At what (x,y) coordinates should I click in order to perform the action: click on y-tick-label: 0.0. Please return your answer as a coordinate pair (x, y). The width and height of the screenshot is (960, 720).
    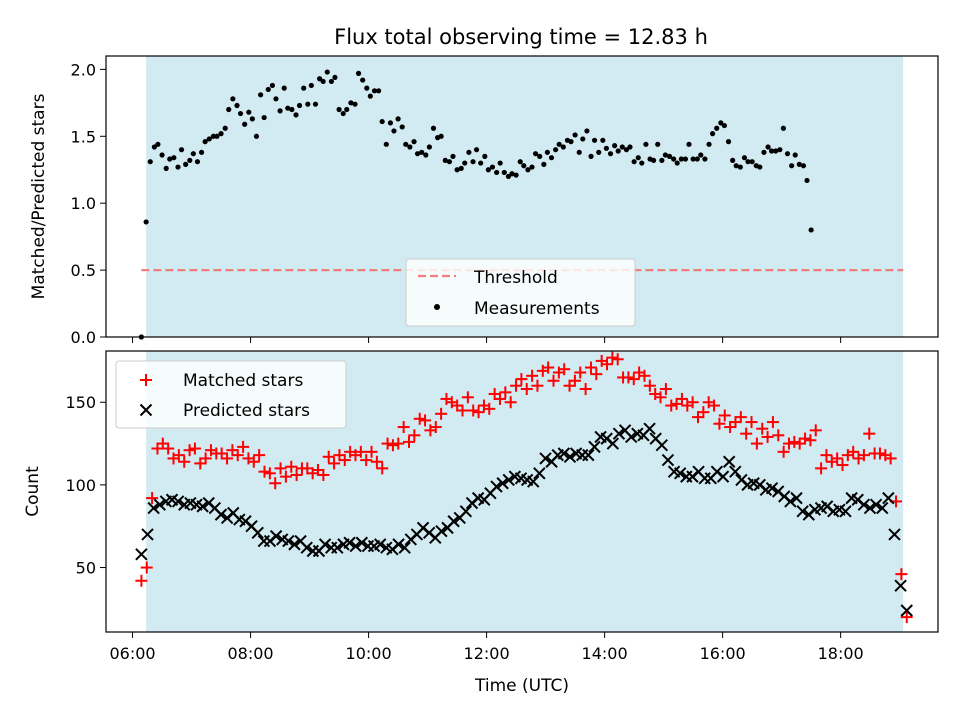
    Looking at the image, I should click on (83, 337).